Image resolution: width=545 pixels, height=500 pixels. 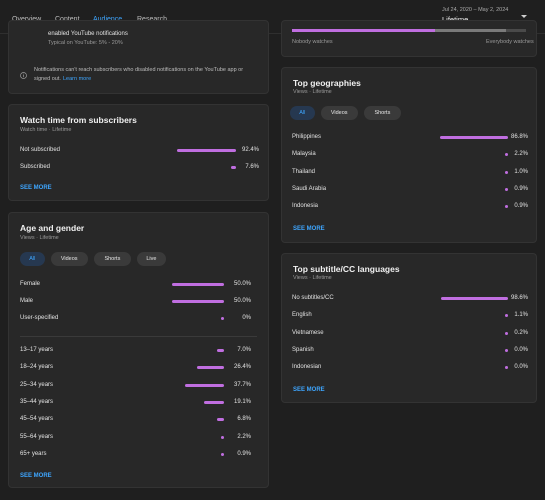 What do you see at coordinates (138, 336) in the screenshot?
I see `divider` at bounding box center [138, 336].